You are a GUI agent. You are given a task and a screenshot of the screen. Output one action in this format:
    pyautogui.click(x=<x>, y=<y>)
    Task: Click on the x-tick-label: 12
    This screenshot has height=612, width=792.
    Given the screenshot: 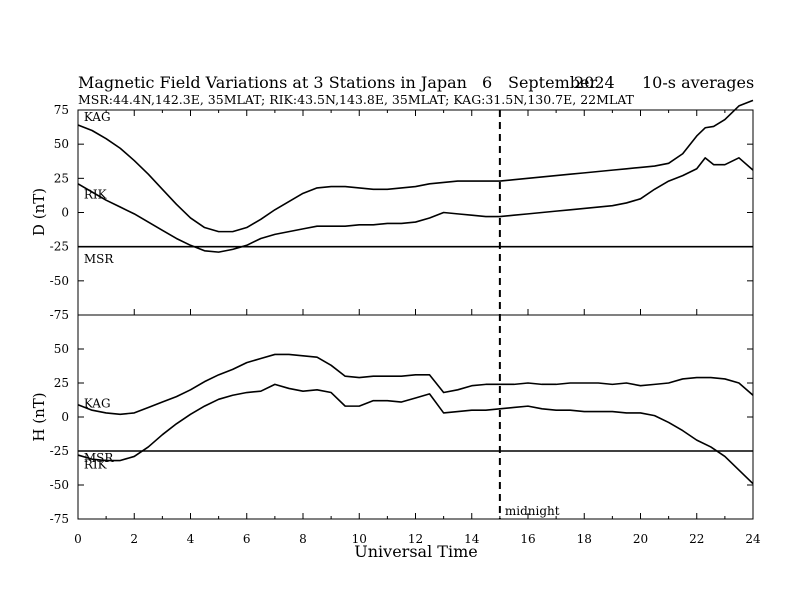 What is the action you would take?
    pyautogui.click(x=415, y=539)
    